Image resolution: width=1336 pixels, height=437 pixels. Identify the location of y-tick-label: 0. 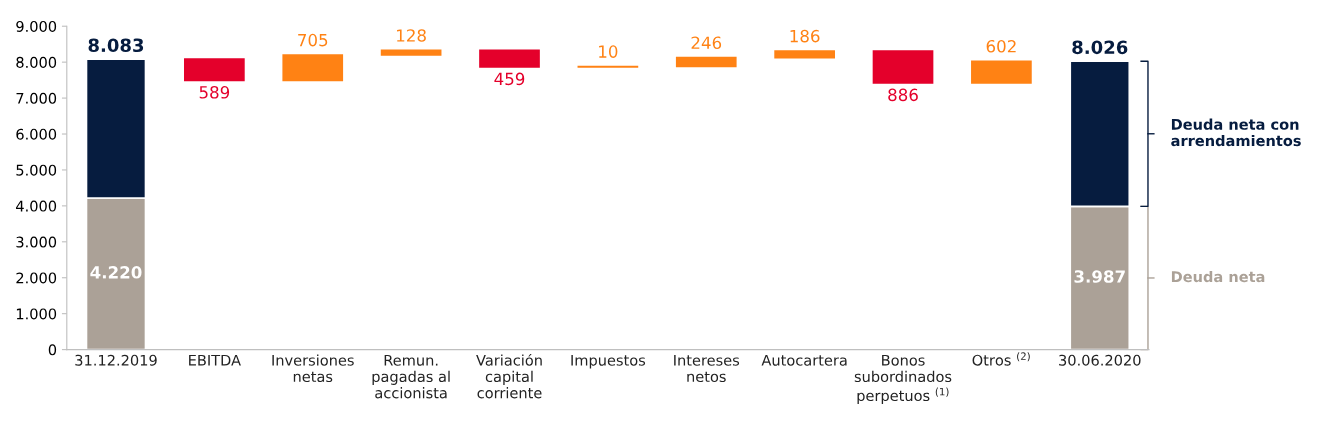
(52, 350).